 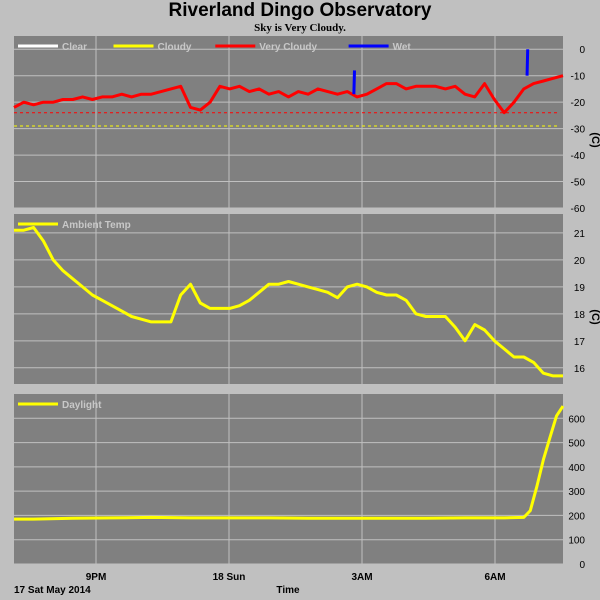 I want to click on y-tick-label: -20, so click(x=578, y=103).